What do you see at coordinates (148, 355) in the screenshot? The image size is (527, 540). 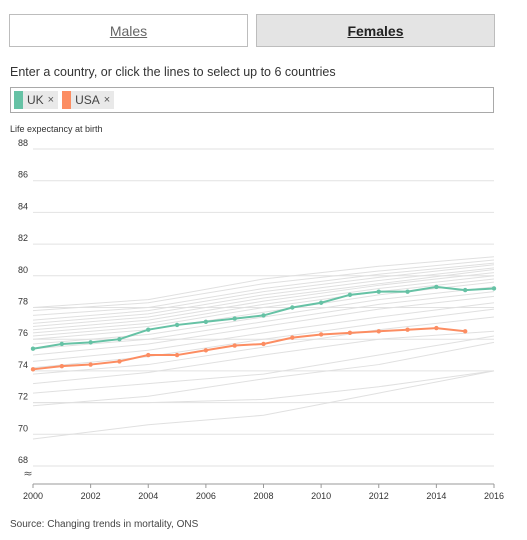 I see `usa-point-2004` at bounding box center [148, 355].